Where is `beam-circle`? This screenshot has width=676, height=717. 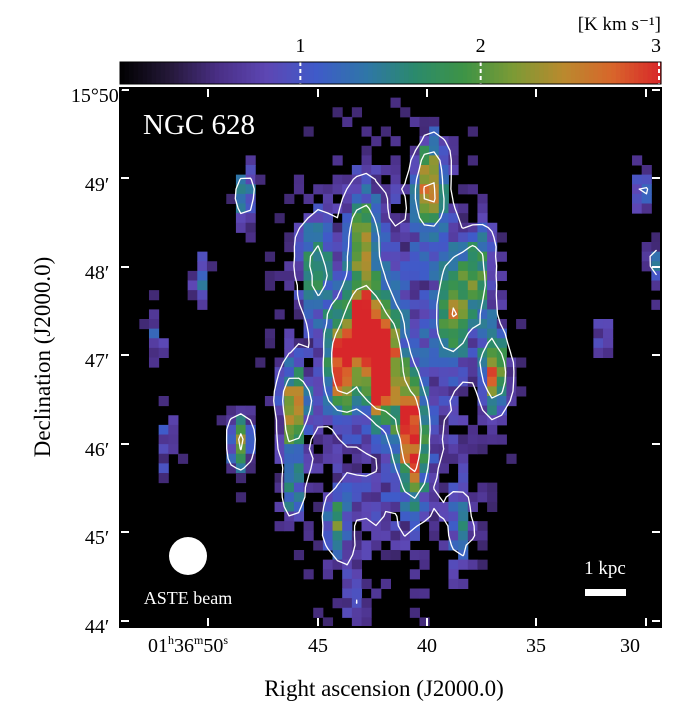
beam-circle is located at coordinates (188, 556).